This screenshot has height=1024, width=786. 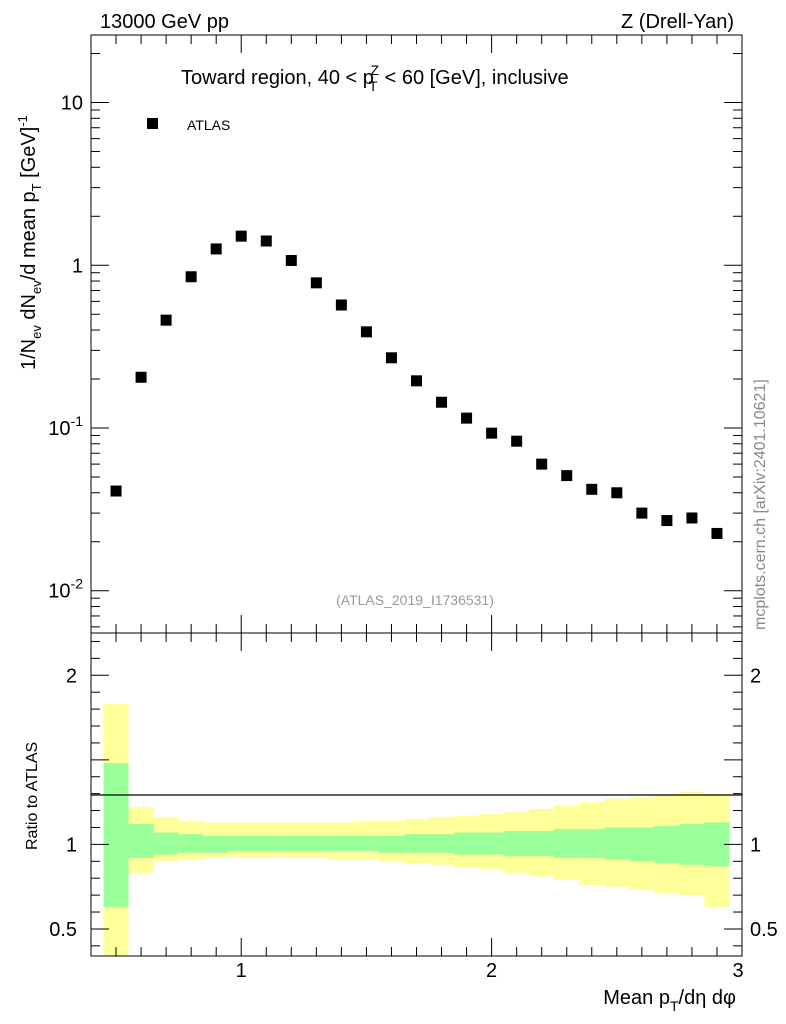 I want to click on uncertainty-band-inner, so click(x=416, y=835).